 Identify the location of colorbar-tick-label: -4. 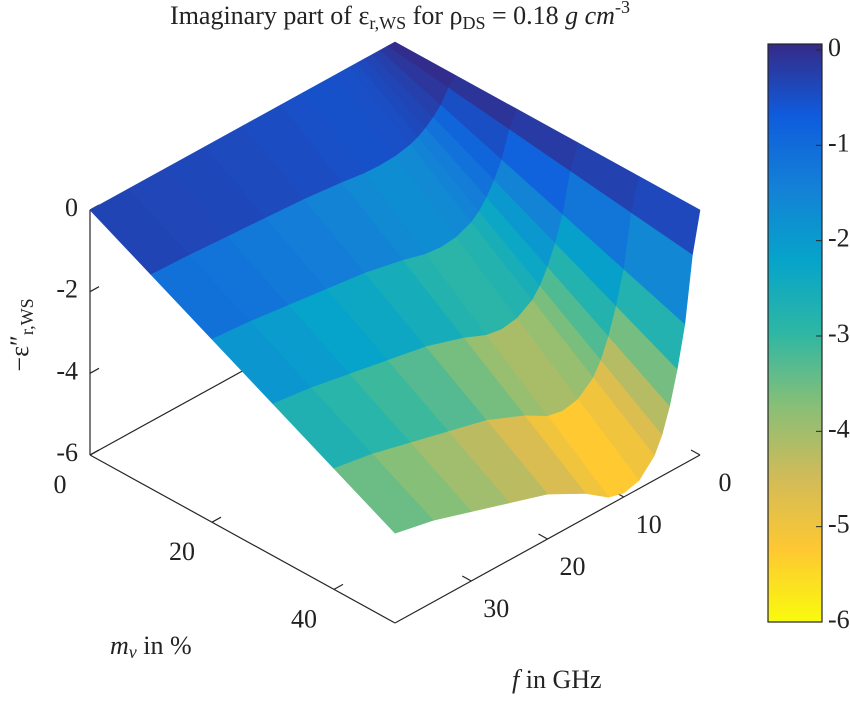
(839, 428).